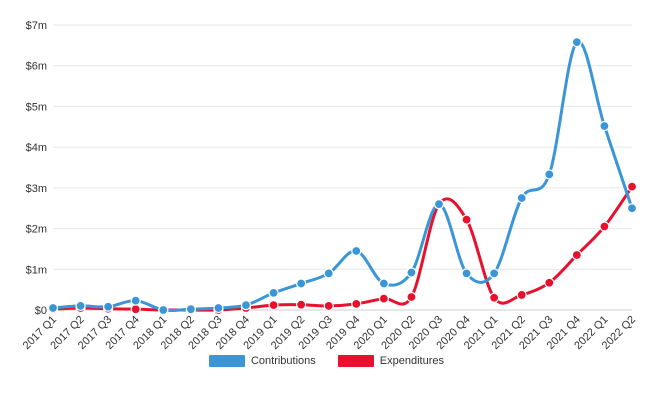  I want to click on y-tick-label: $3m, so click(36, 189).